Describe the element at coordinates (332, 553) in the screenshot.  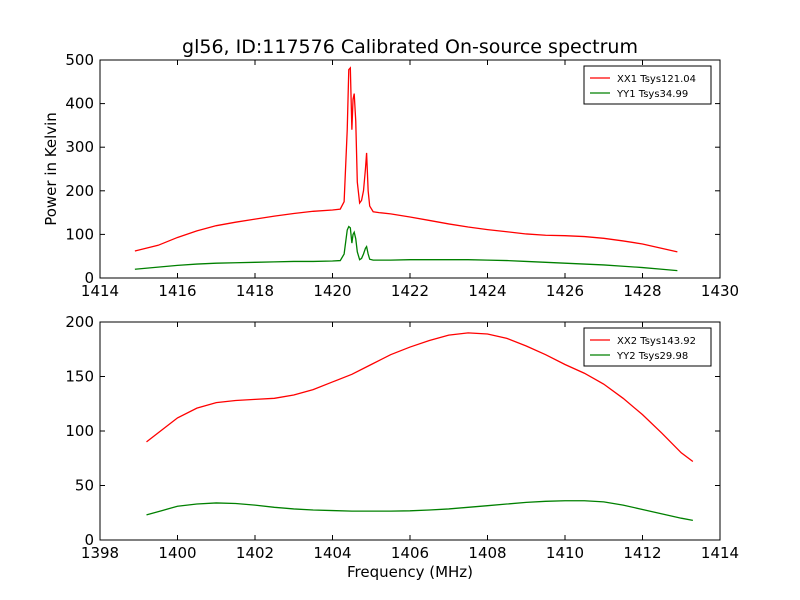
I see `bottom-x-tick-label: 1404` at that location.